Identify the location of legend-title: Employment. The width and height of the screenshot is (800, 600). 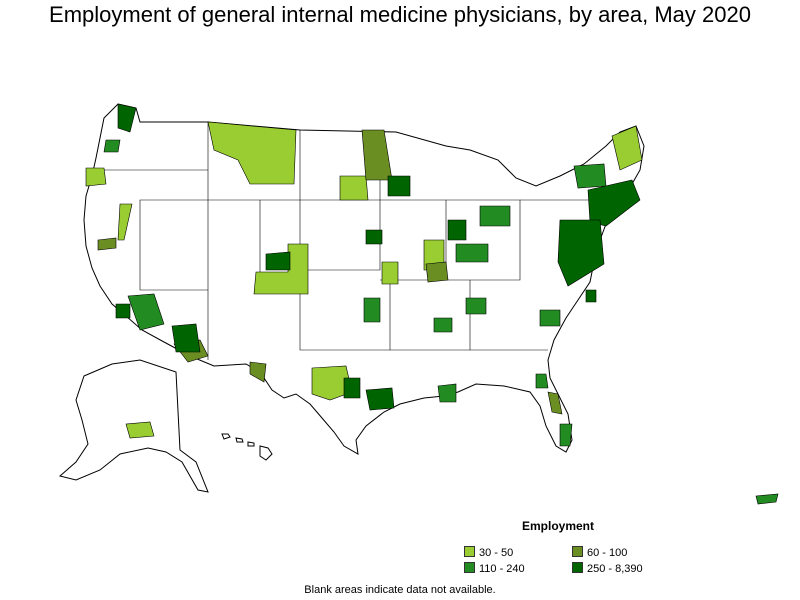
(558, 526).